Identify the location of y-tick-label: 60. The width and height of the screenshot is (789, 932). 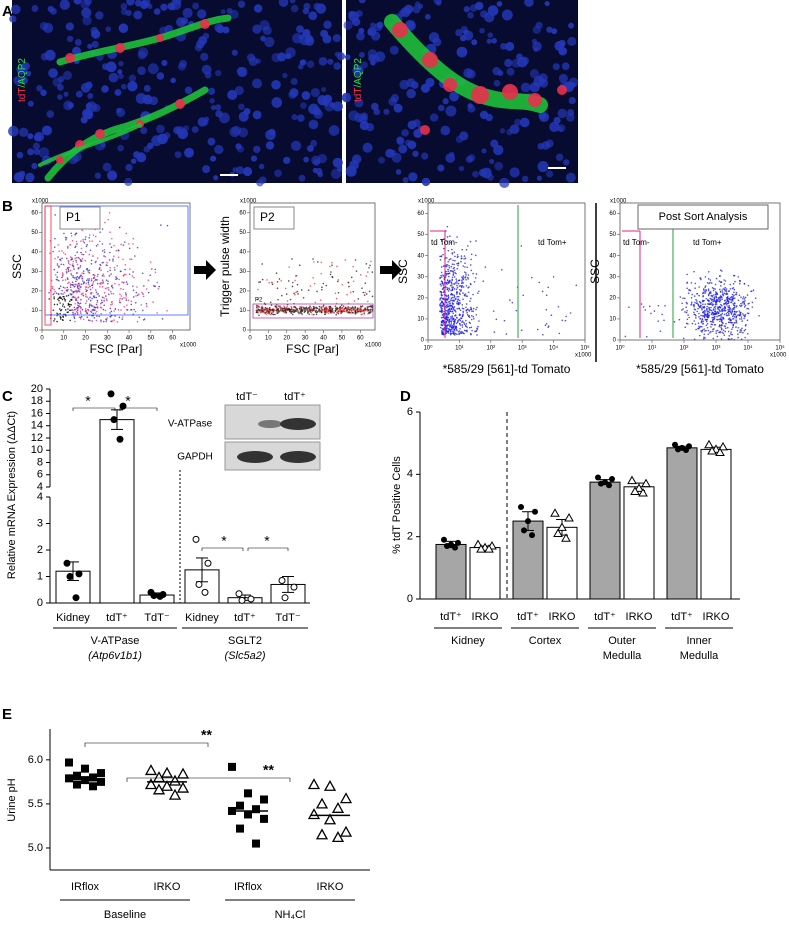
(612, 214).